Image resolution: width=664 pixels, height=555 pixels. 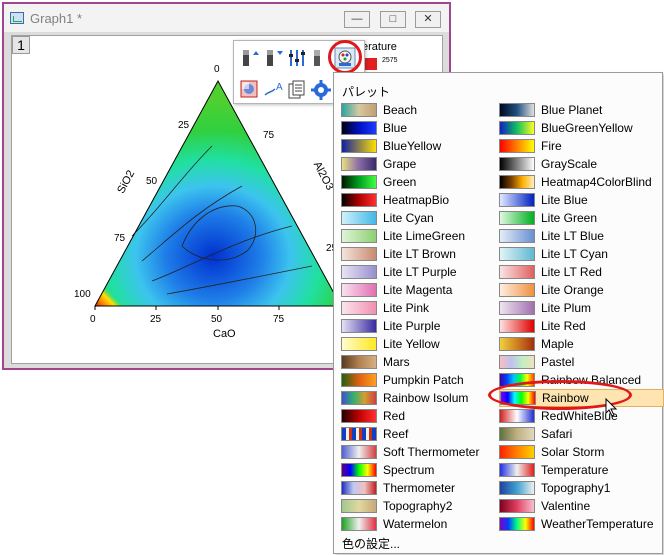 What do you see at coordinates (548, 218) in the screenshot?
I see `palette-item: Lite Green` at bounding box center [548, 218].